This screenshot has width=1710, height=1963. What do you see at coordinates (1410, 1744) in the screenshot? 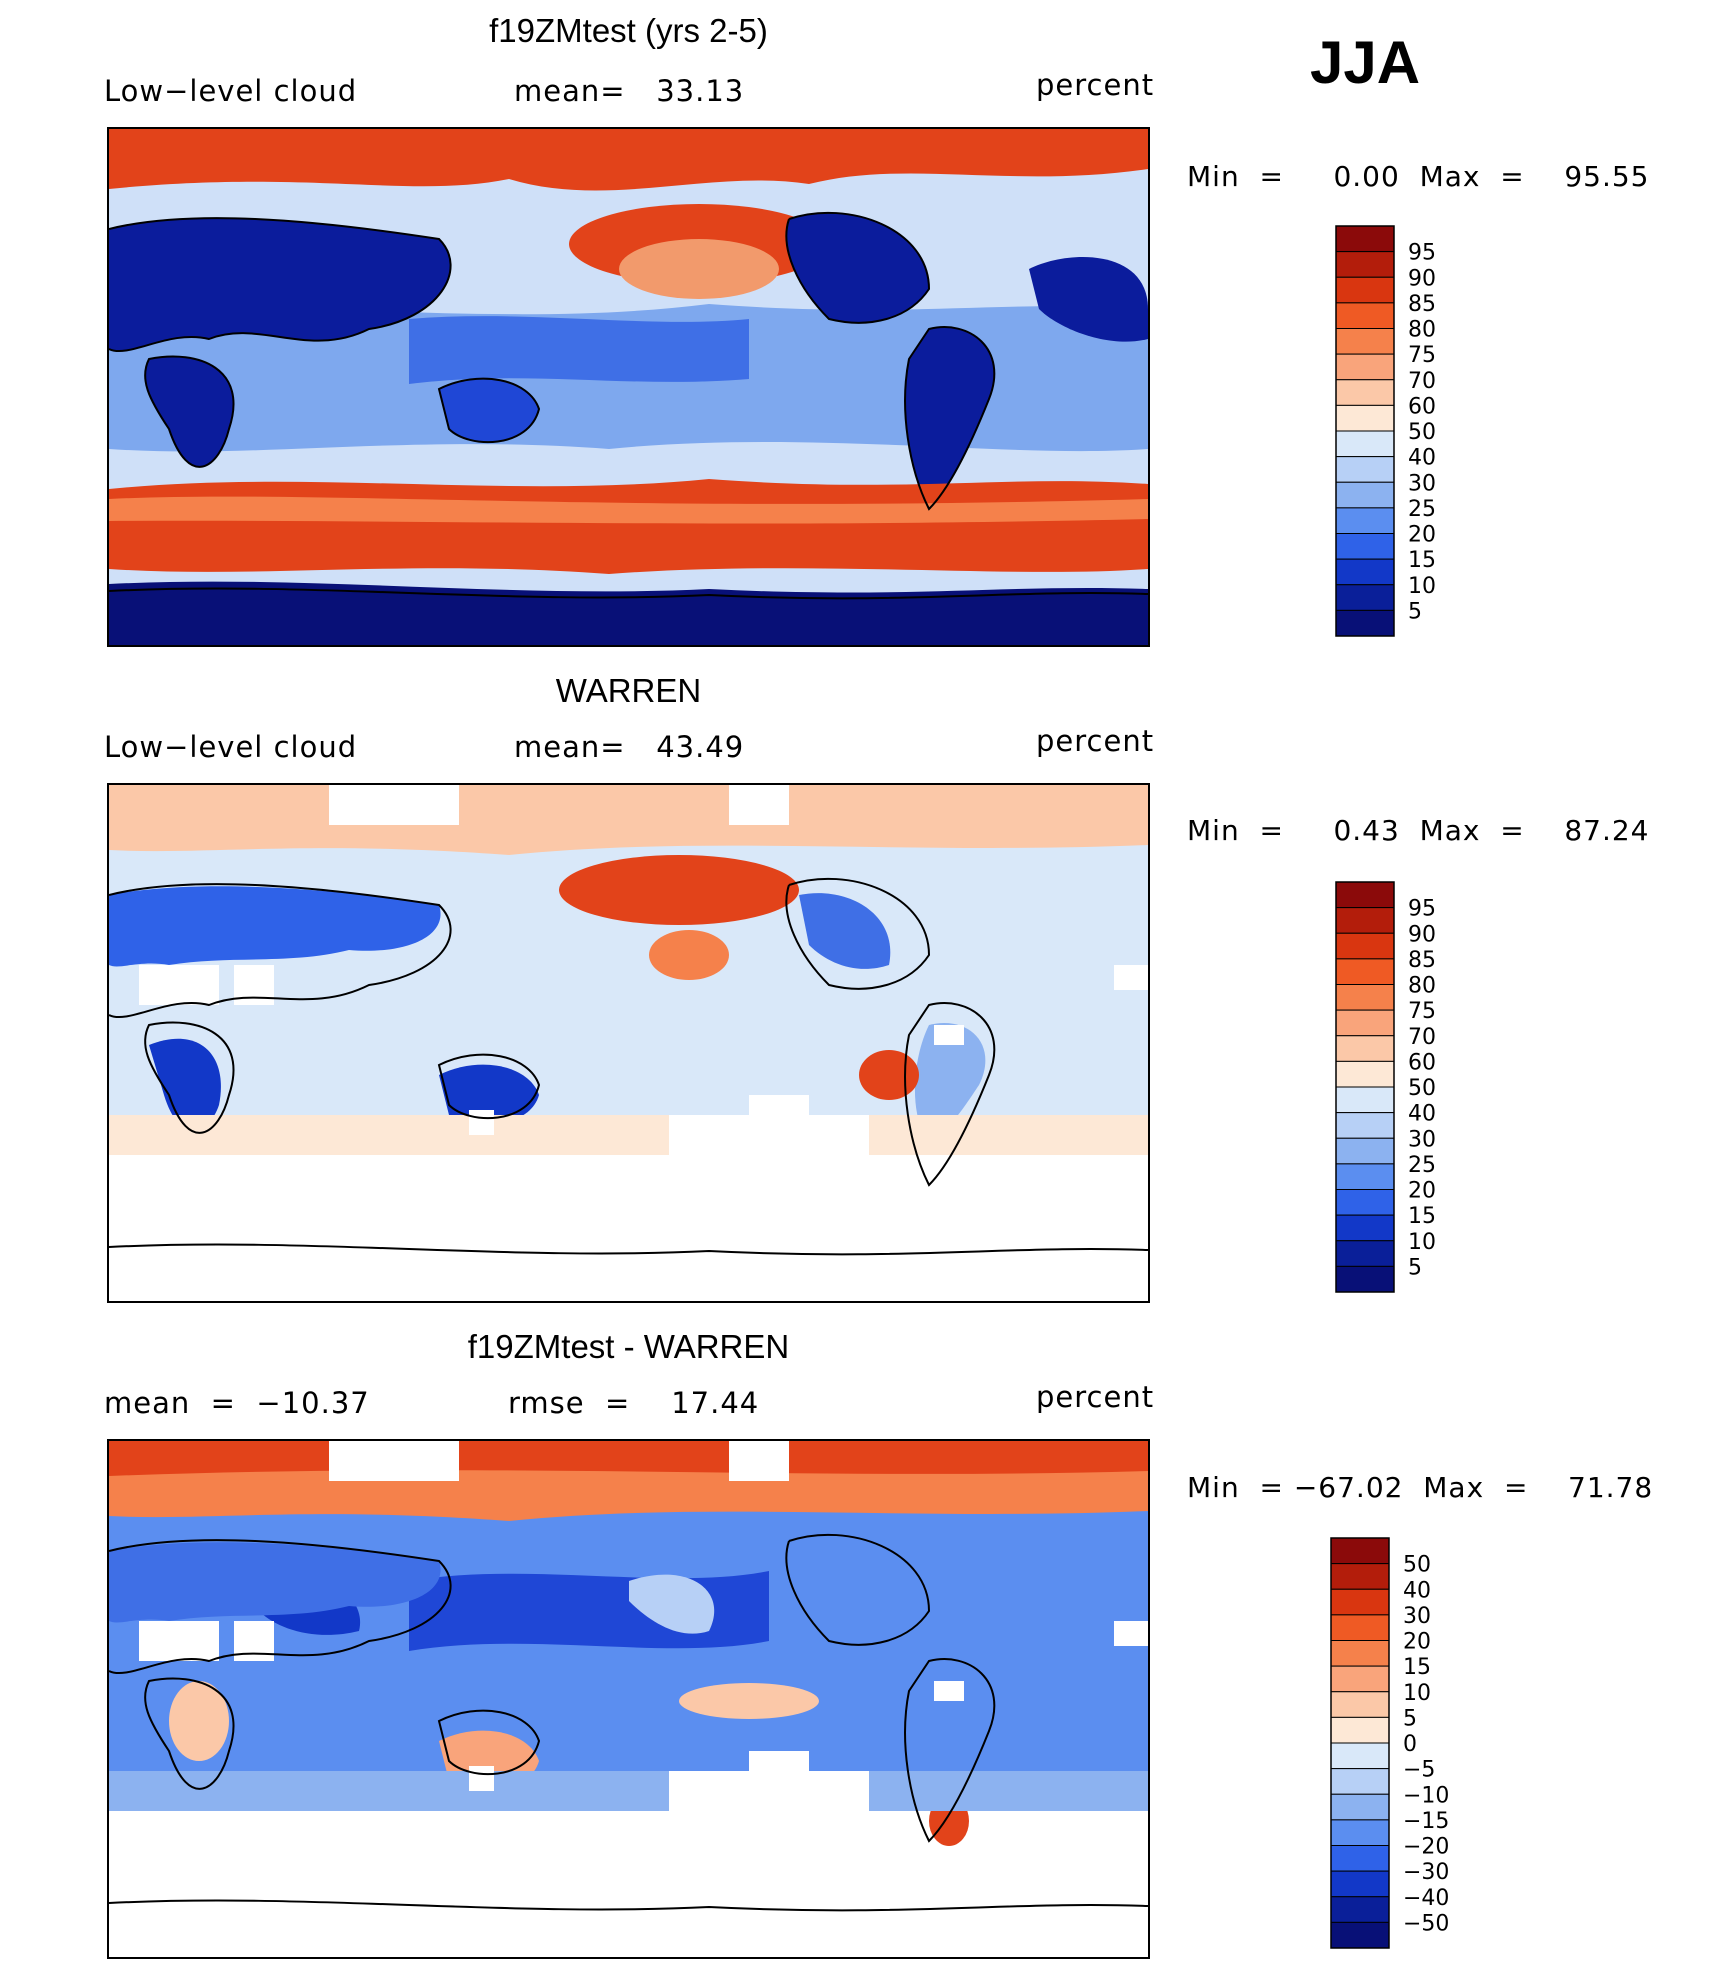
I see `colorbar-3-label-7: 0` at bounding box center [1410, 1744].